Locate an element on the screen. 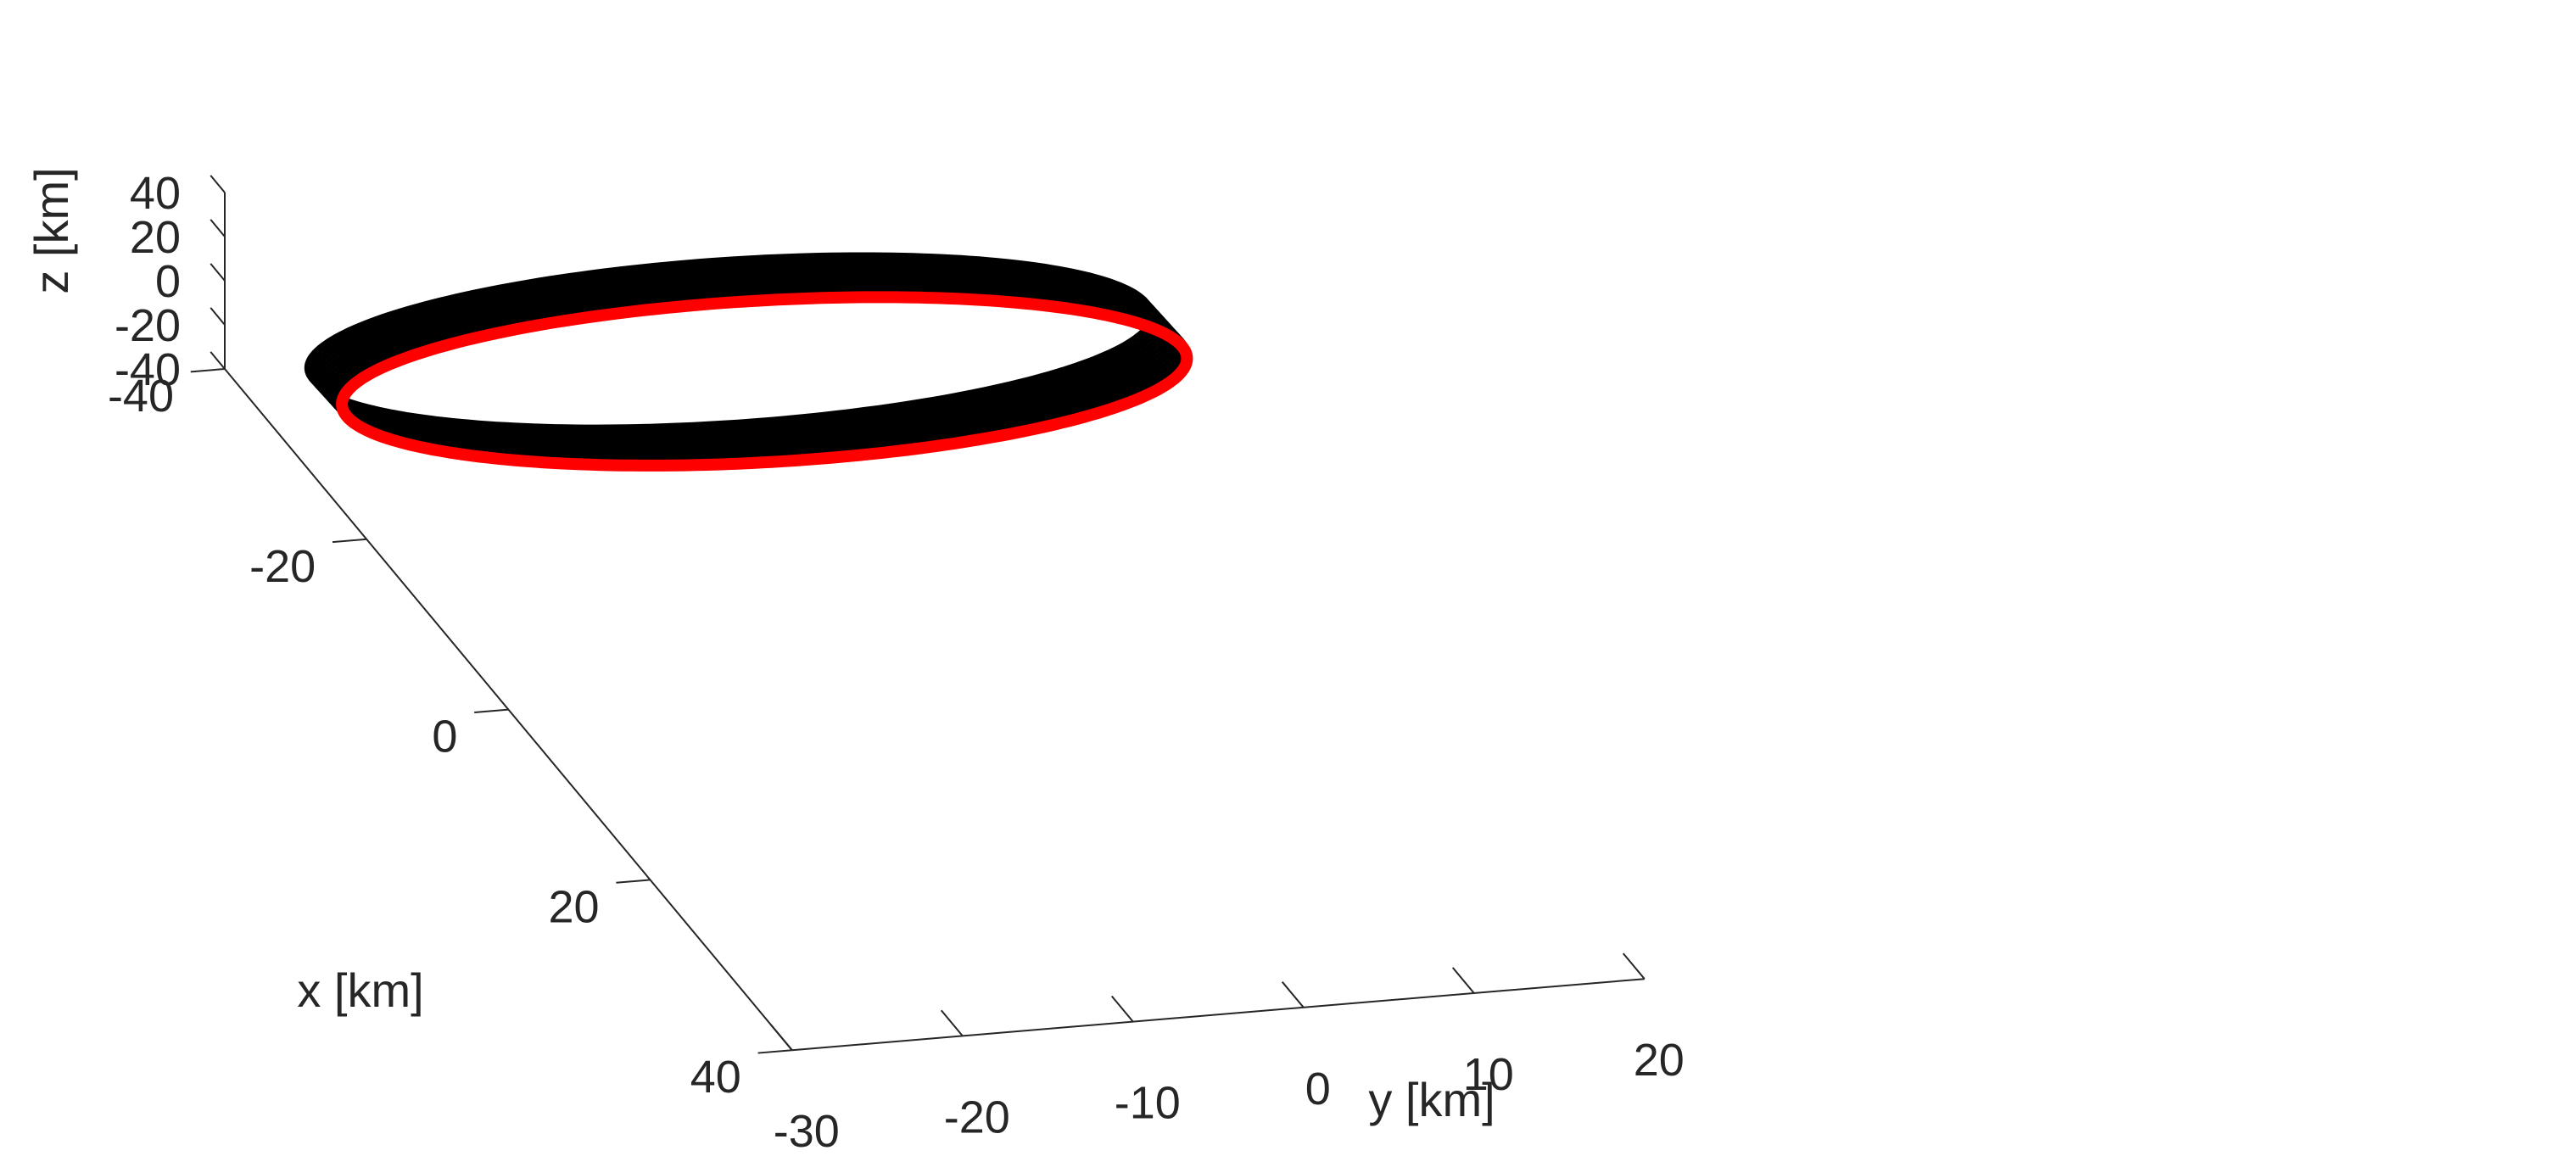 This screenshot has width=2576, height=1156. x-tick-label: 40 is located at coordinates (715, 1077).